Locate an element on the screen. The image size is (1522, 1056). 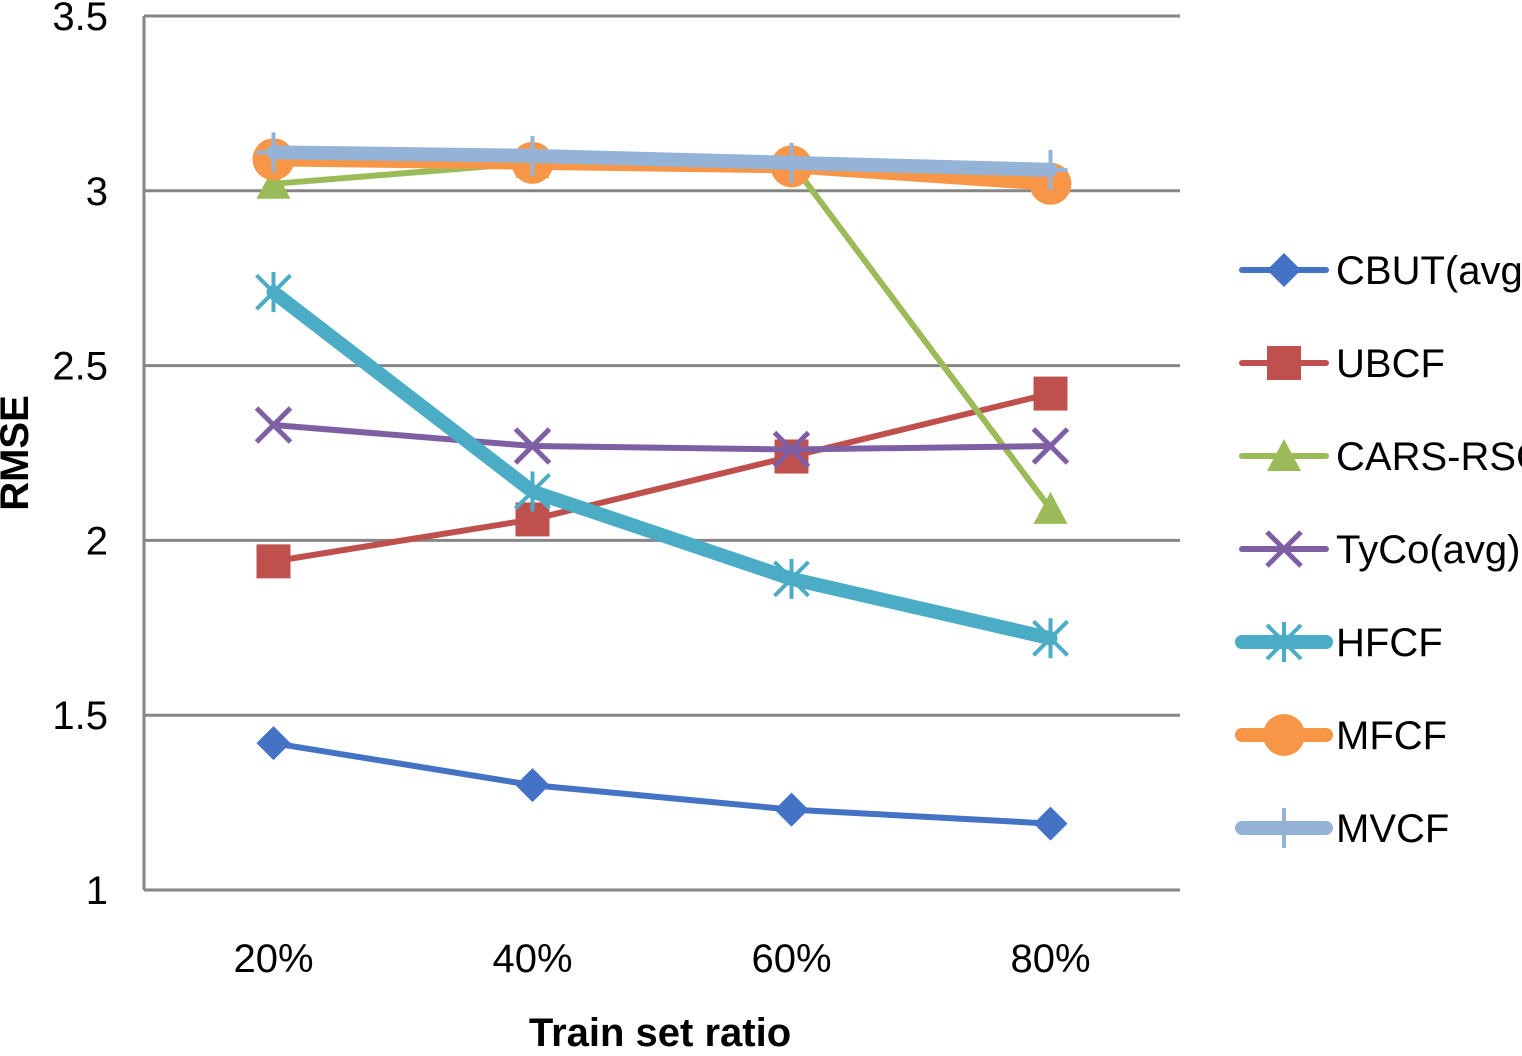
y-axis-title: RMSE is located at coordinates (18, 453).